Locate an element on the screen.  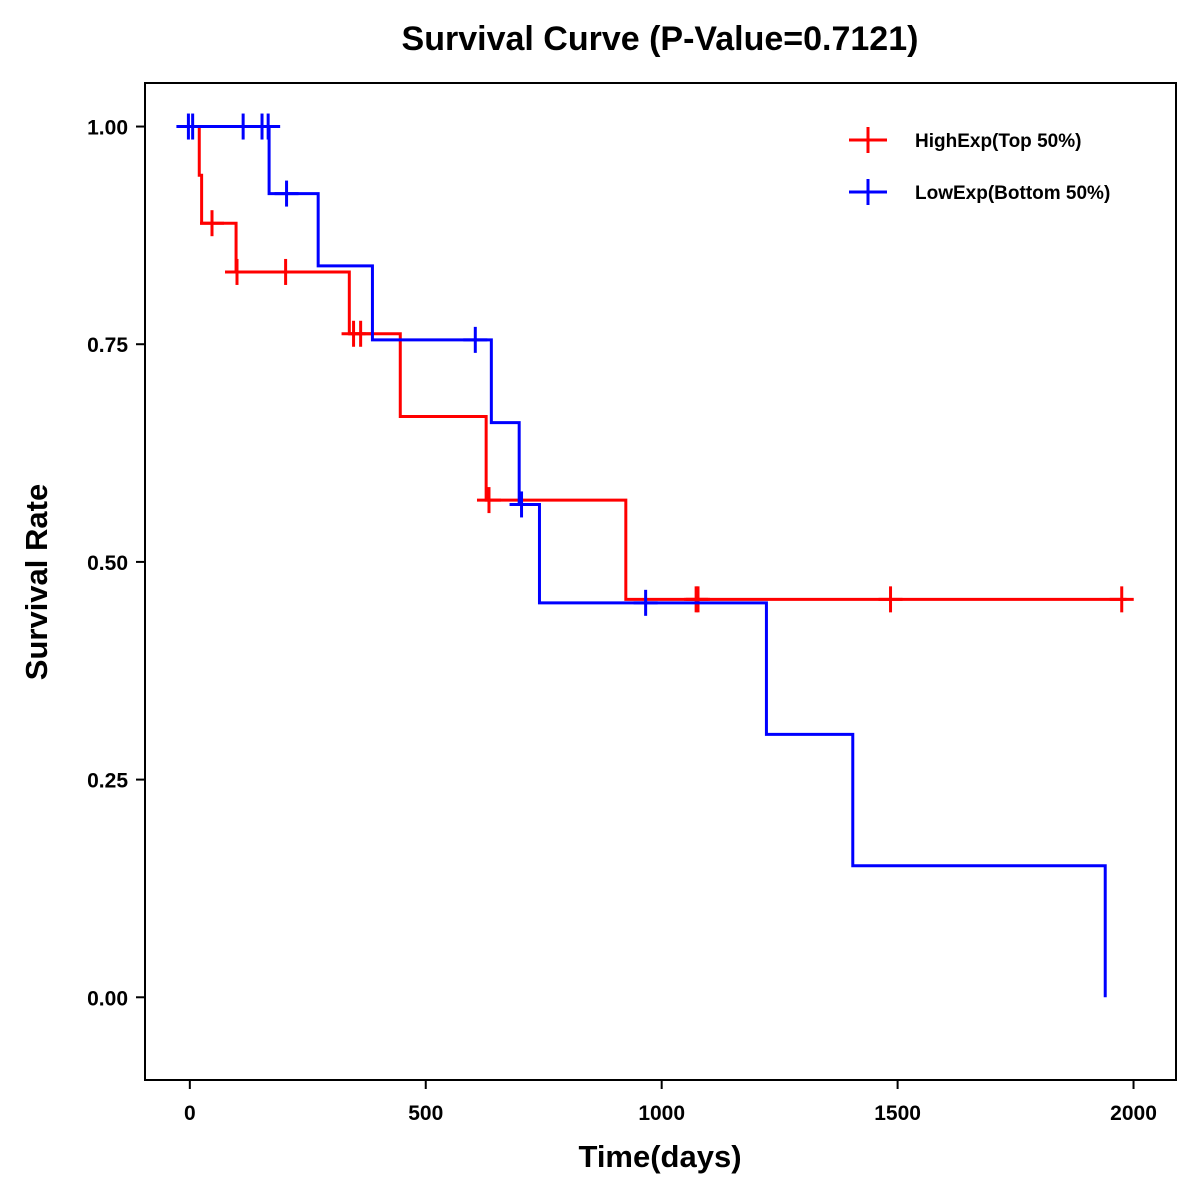
legend-item: LowExp(Bottom 50%) is located at coordinates (979, 192).